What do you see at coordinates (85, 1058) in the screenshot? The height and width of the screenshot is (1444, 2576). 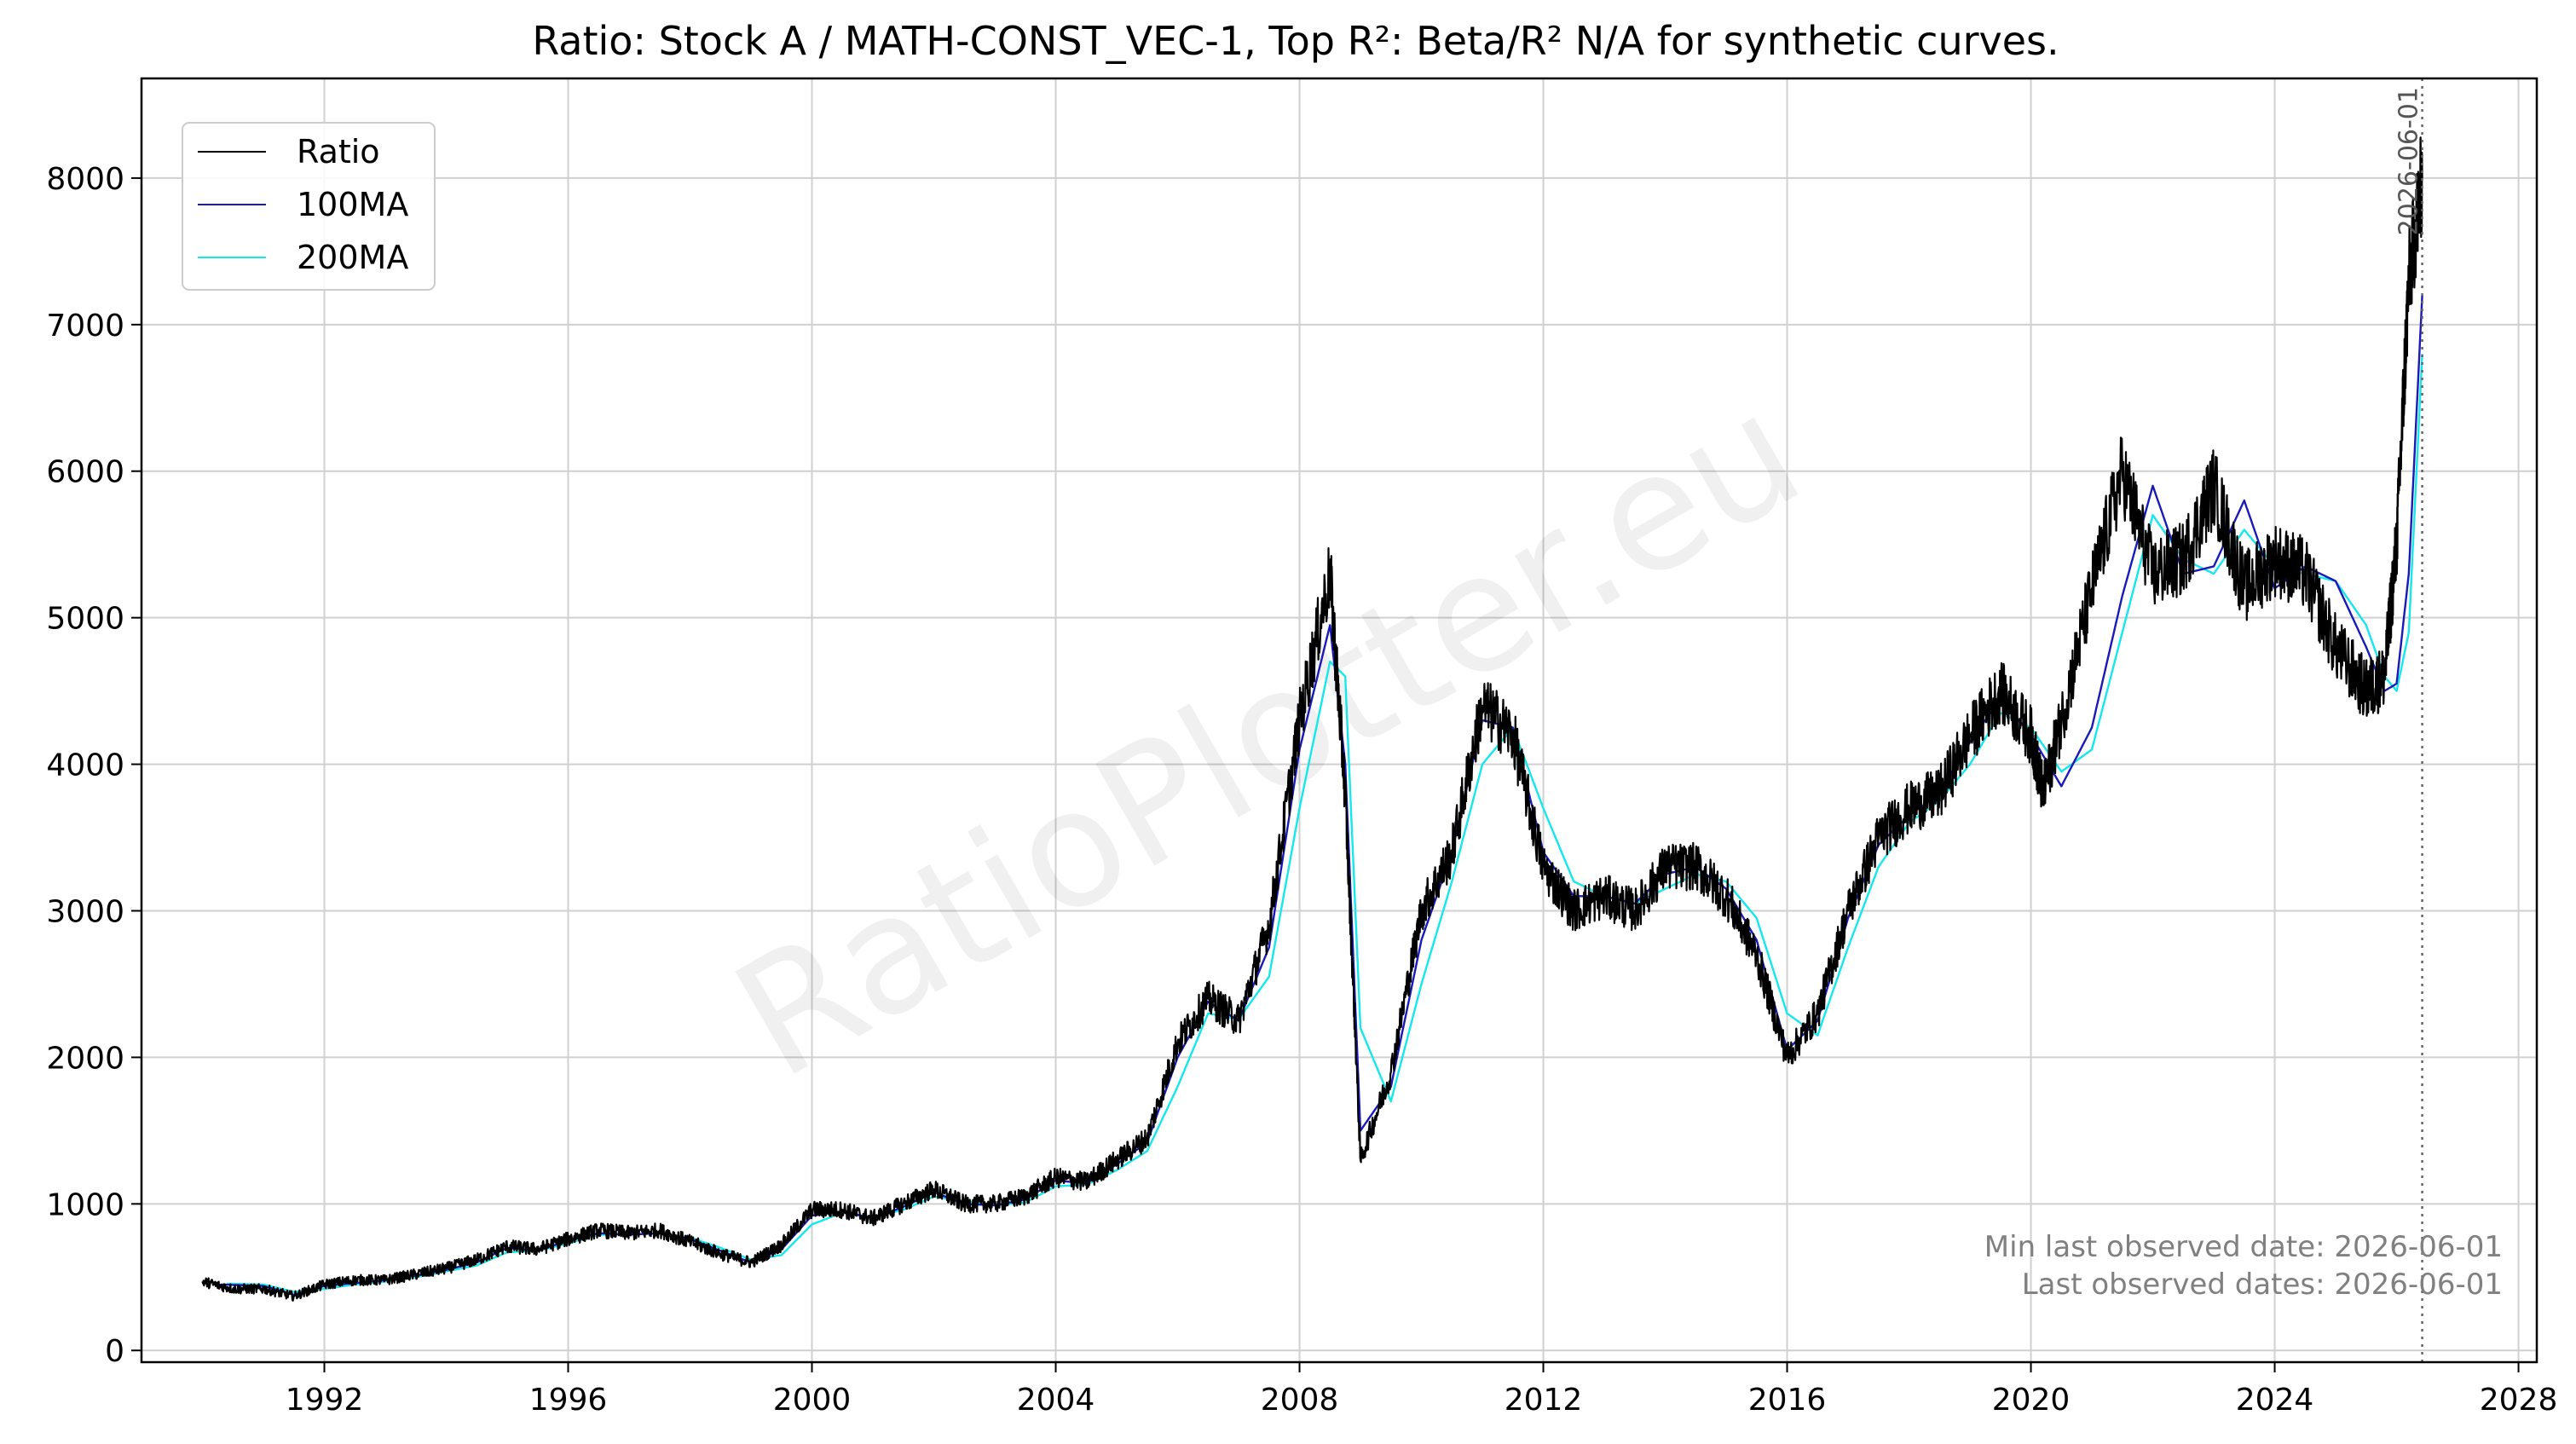 I see `y-tick-label-2000: 2000` at bounding box center [85, 1058].